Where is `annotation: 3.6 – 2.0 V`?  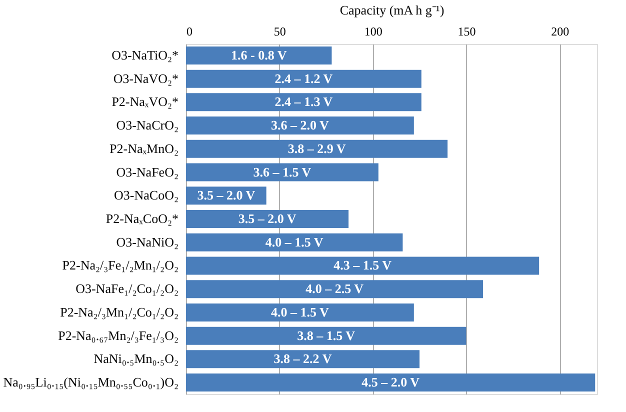 annotation: 3.6 – 2.0 V is located at coordinates (300, 125).